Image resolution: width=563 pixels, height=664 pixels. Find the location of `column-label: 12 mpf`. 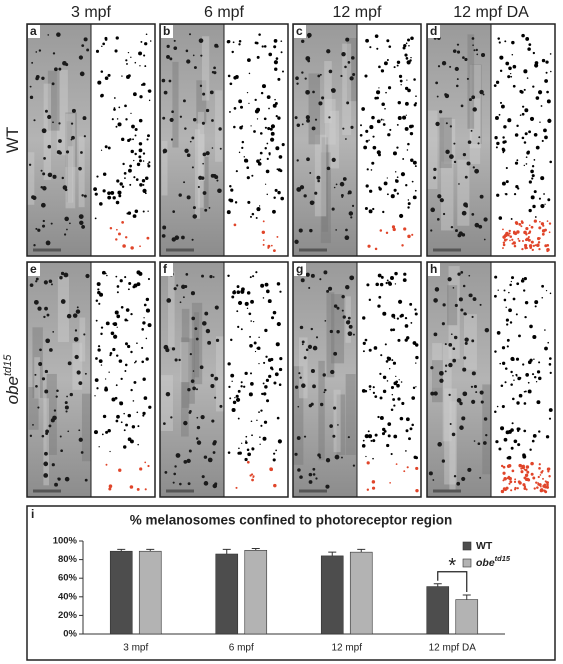

column-label: 12 mpf is located at coordinates (357, 12).